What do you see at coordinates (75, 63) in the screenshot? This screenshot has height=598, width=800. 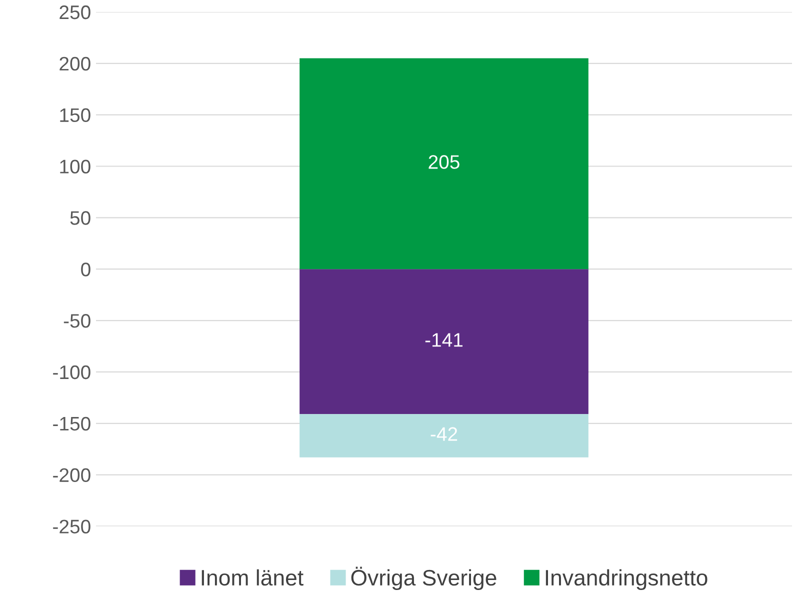 I see `y-tick-label: 200` at bounding box center [75, 63].